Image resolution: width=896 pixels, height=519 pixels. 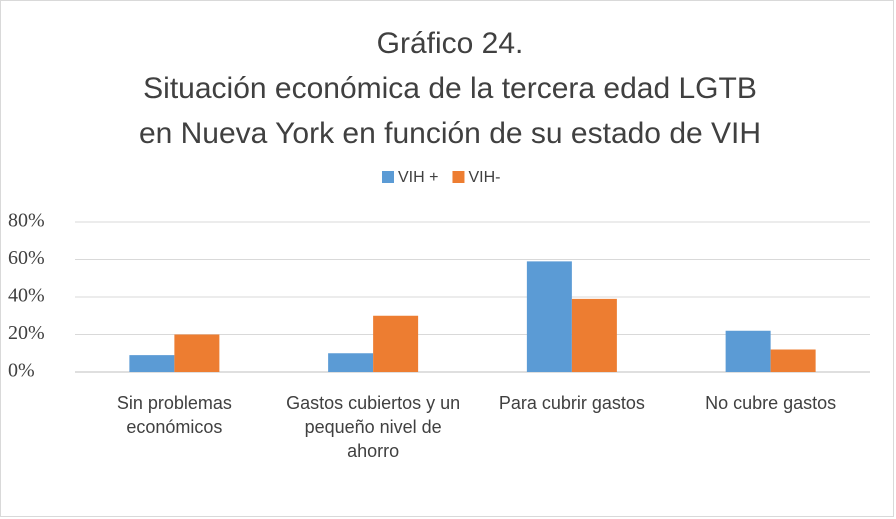 What do you see at coordinates (484, 177) in the screenshot?
I see `legend-label: VIH-` at bounding box center [484, 177].